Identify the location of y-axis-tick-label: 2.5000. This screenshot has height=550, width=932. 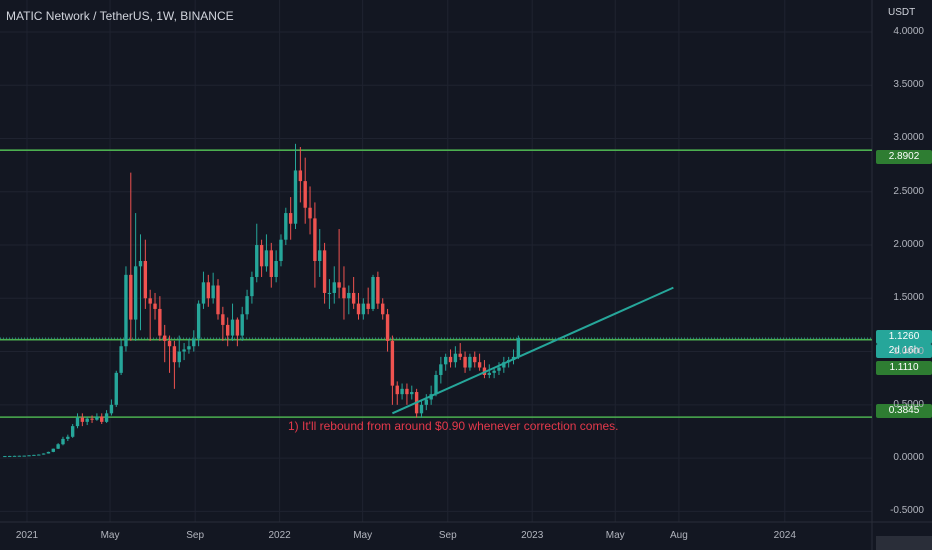
(908, 191).